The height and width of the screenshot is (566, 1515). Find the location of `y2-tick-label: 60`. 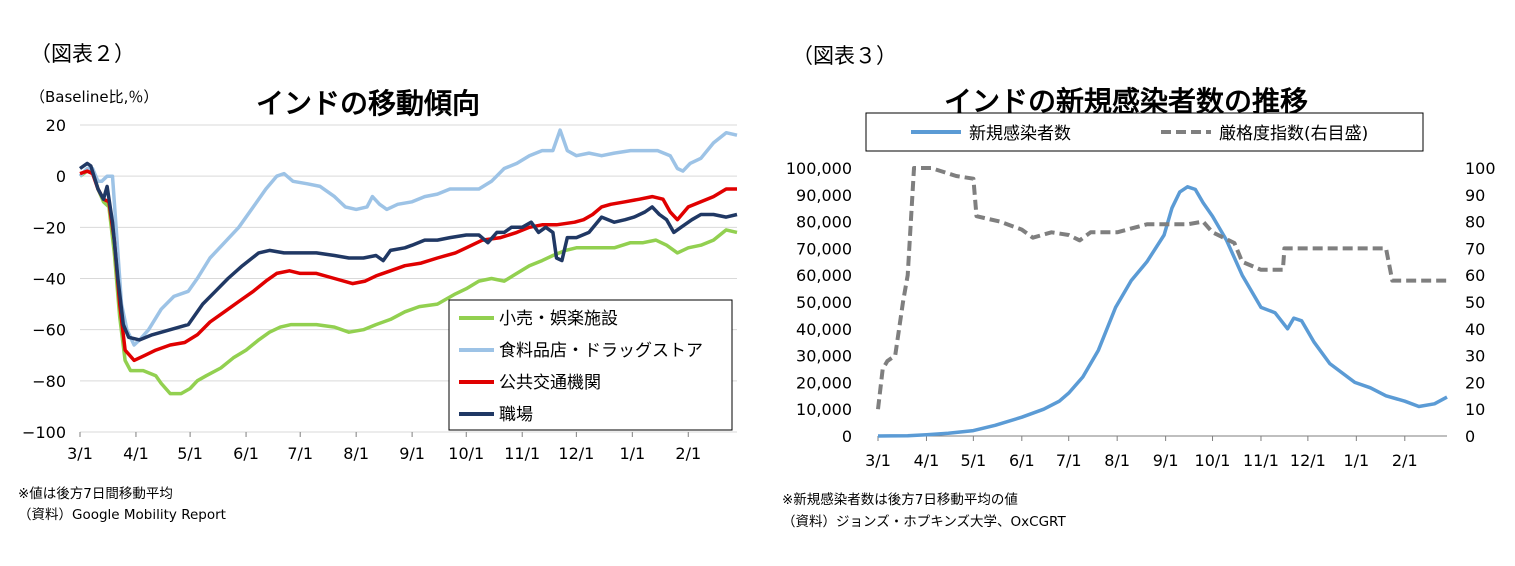

y2-tick-label: 60 is located at coordinates (1475, 275).